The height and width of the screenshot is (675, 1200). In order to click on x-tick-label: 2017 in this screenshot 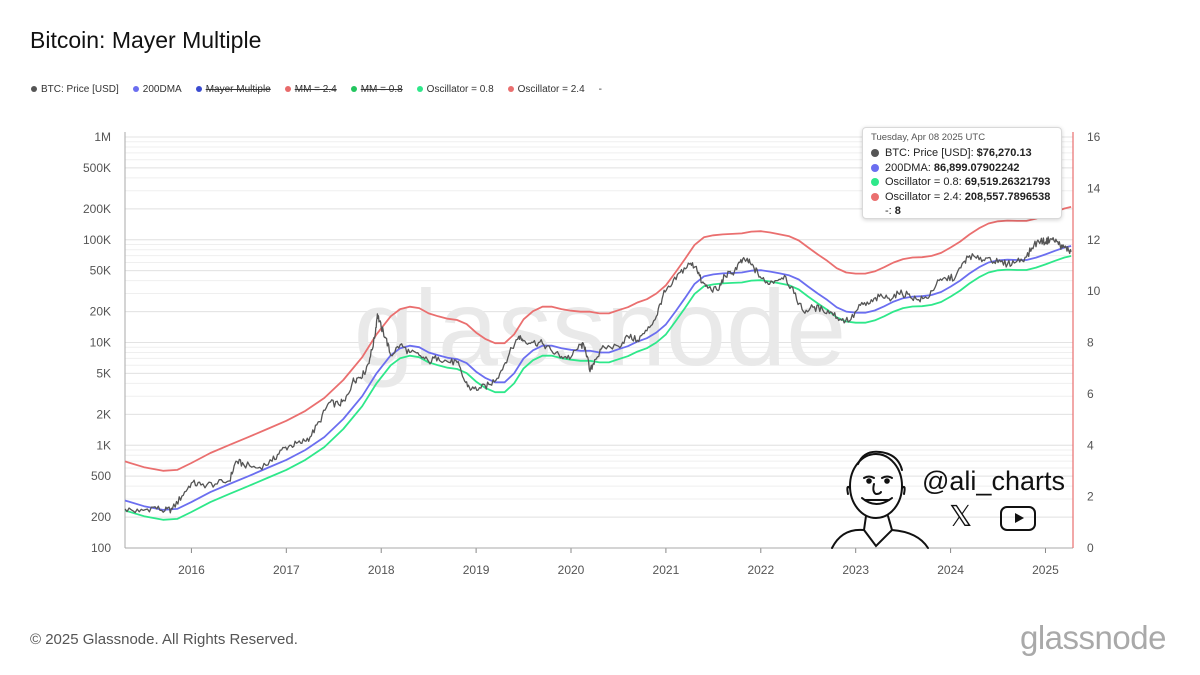, I will do `click(286, 570)`.